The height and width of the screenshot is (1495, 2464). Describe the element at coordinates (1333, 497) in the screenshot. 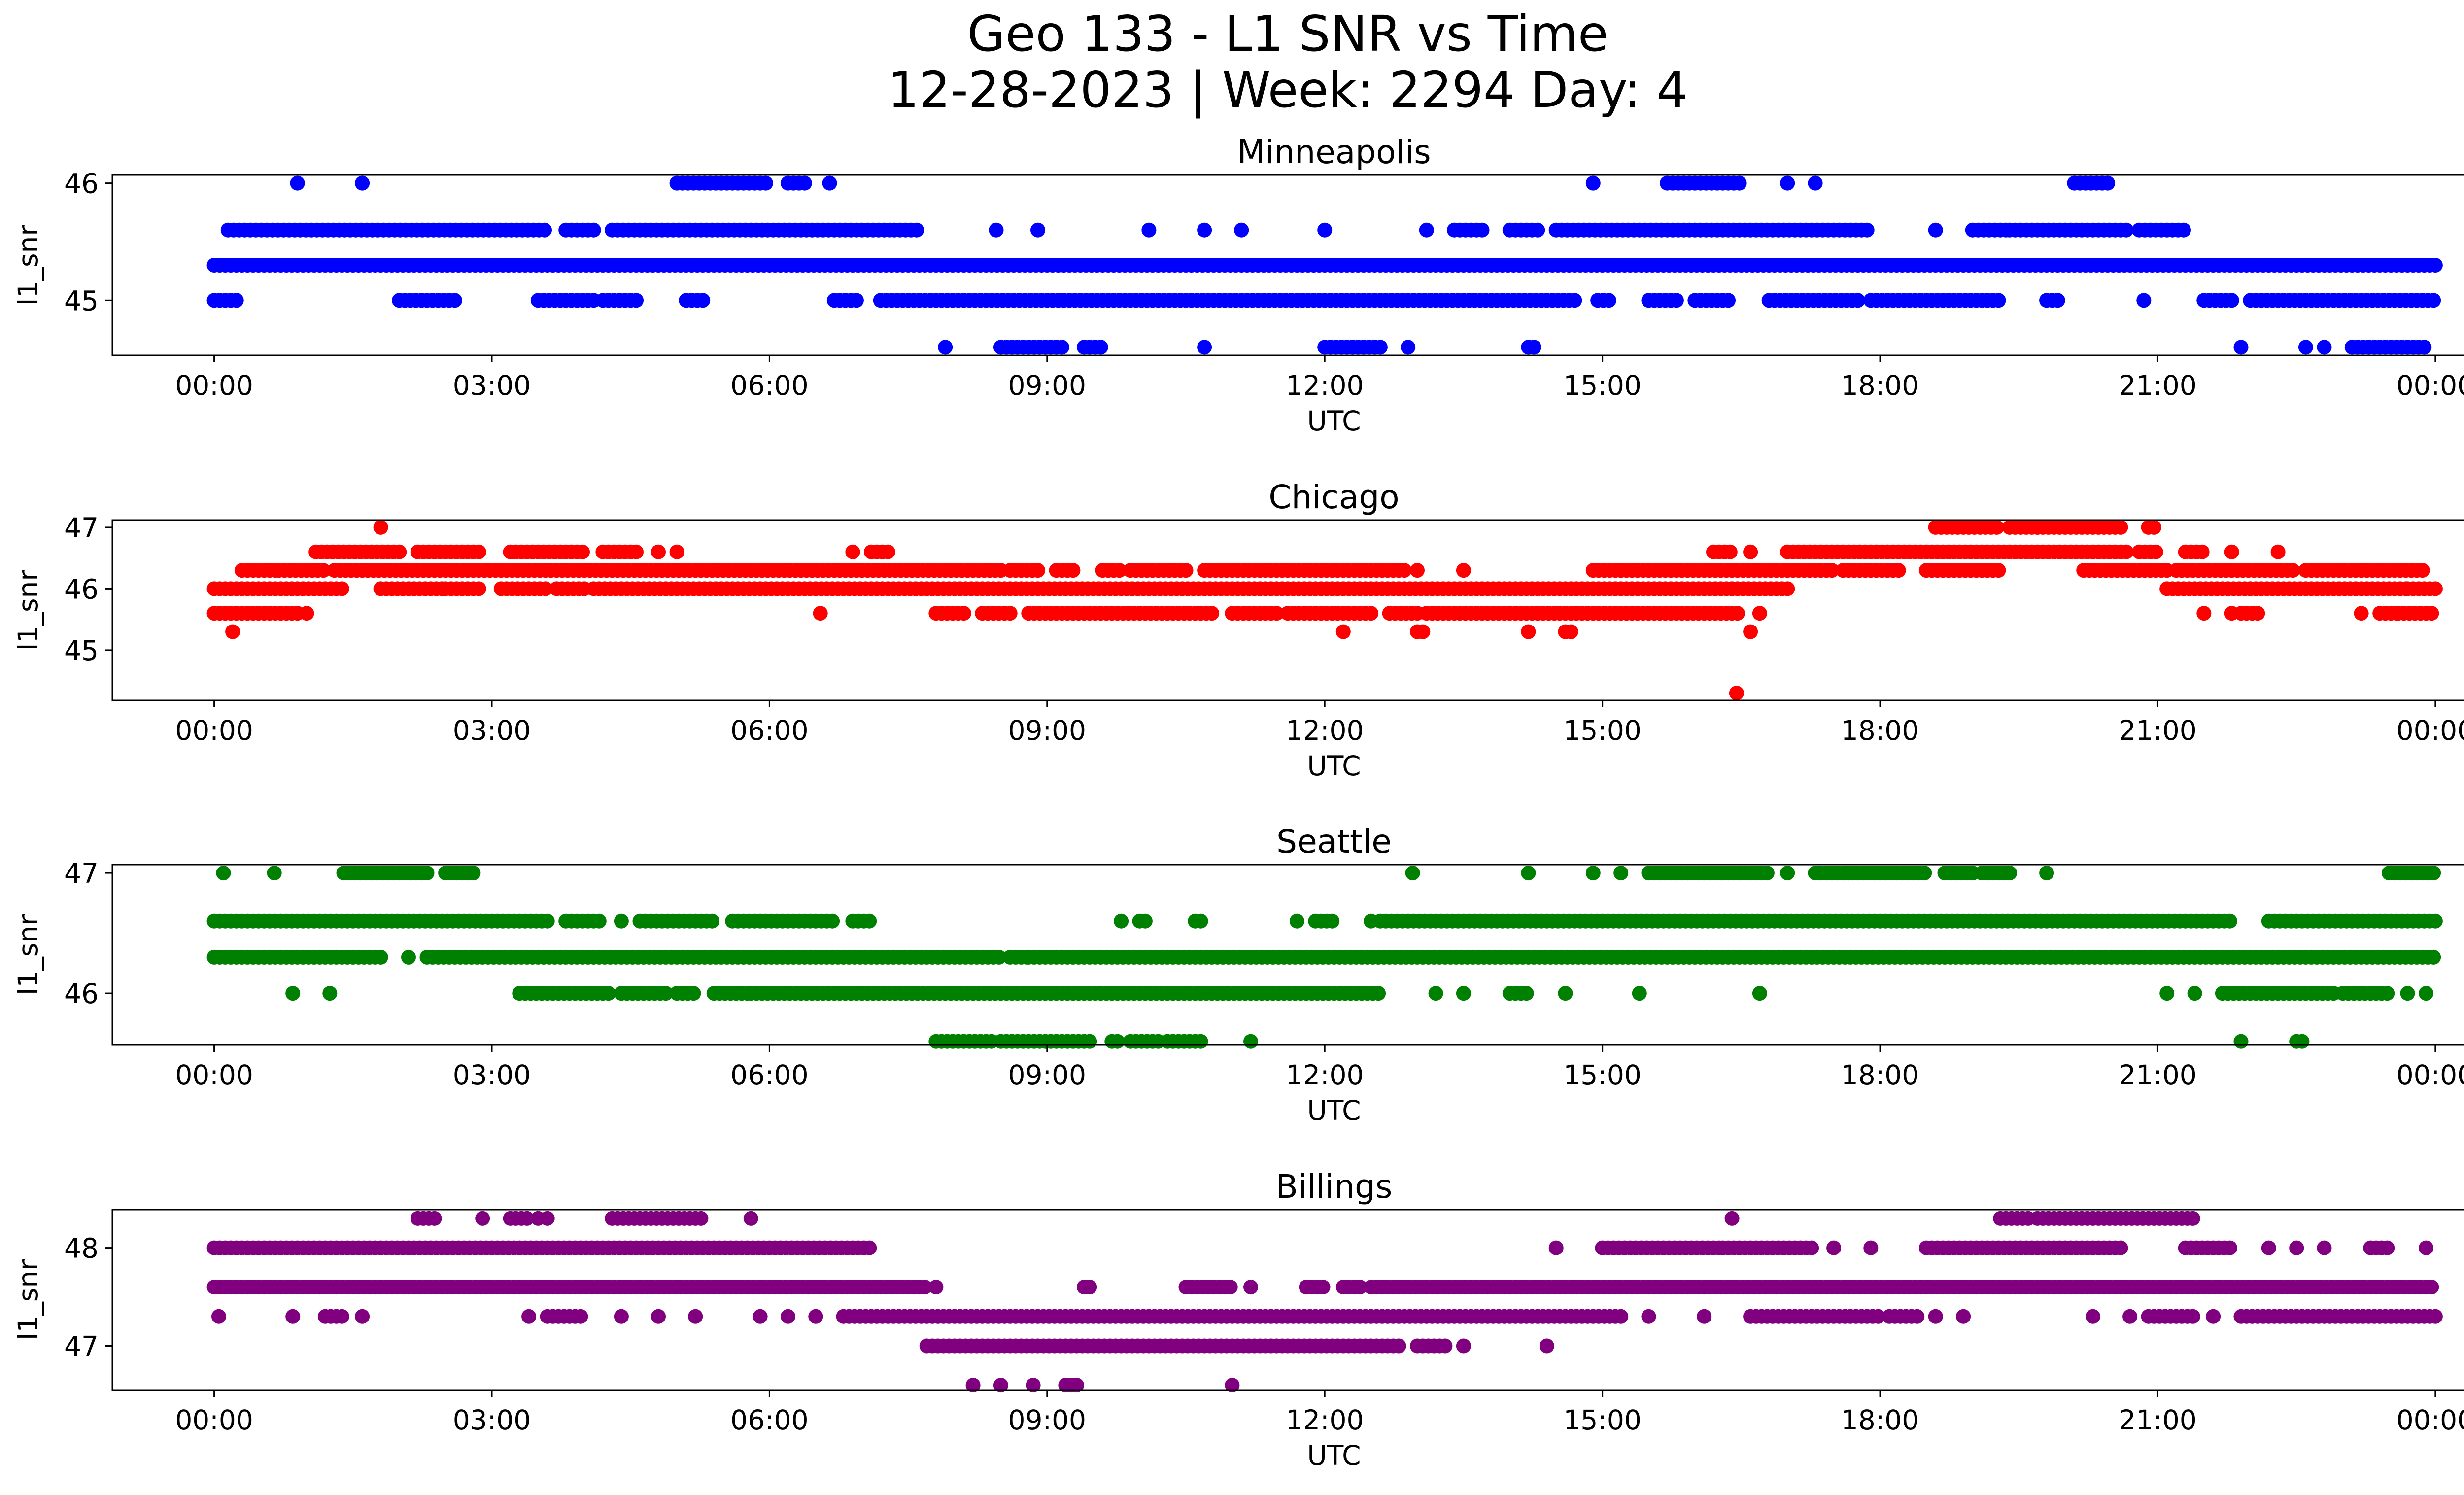

I see `chart-title: Chicago` at that location.